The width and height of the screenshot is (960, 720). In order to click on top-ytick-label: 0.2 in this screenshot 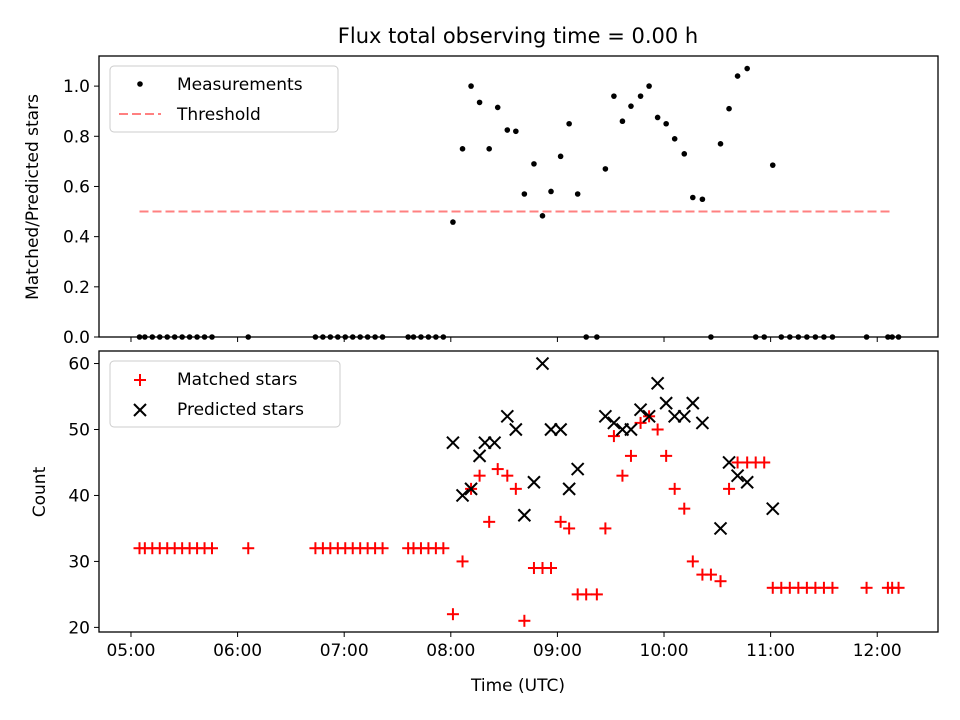, I will do `click(76, 288)`.